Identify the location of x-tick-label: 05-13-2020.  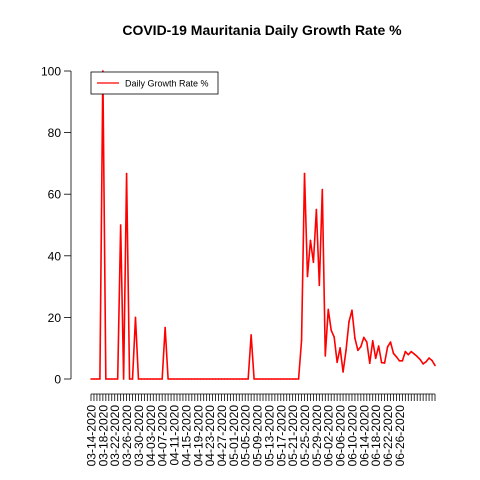
(269, 436).